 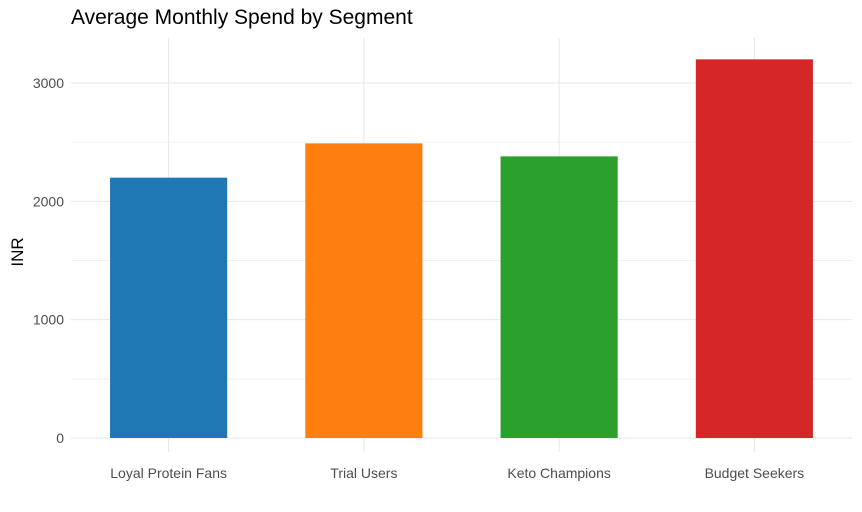 I want to click on y-tick-label: 0, so click(x=60, y=438).